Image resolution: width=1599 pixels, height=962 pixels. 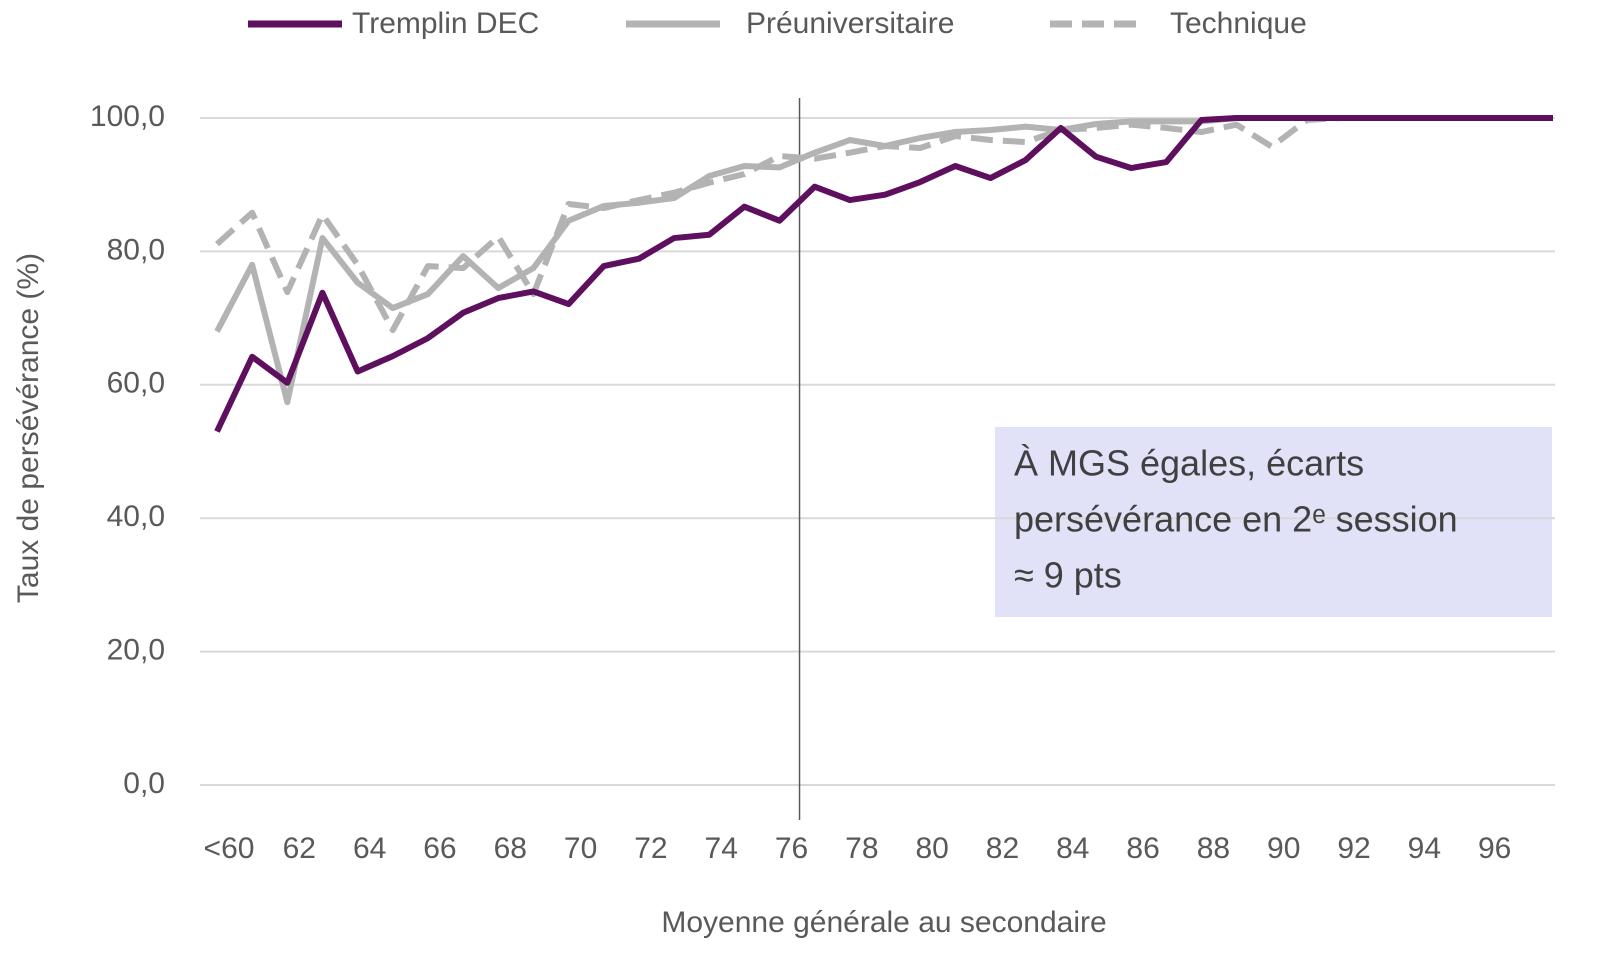 I want to click on legend-label: Tremplin DEC, so click(x=445, y=23).